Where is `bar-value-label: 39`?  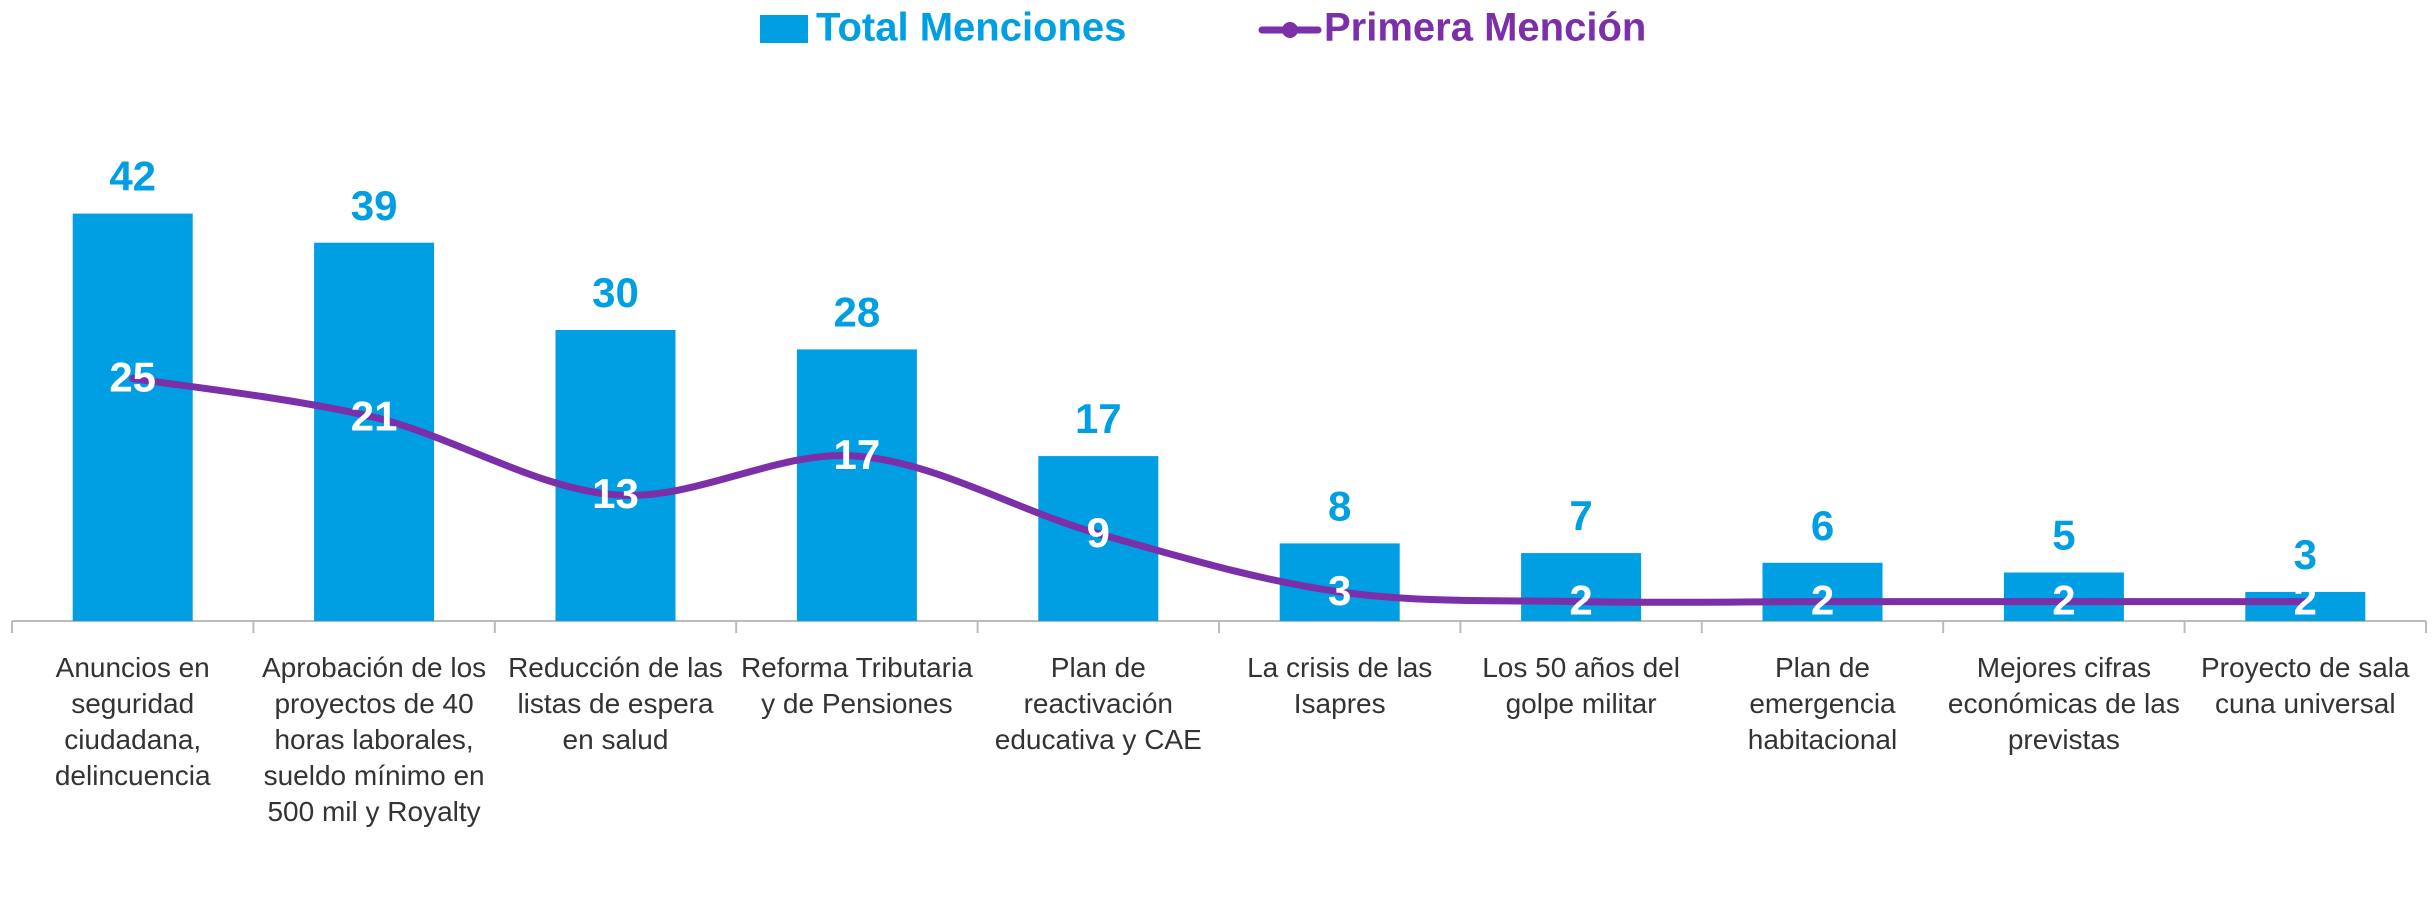 bar-value-label: 39 is located at coordinates (374, 205).